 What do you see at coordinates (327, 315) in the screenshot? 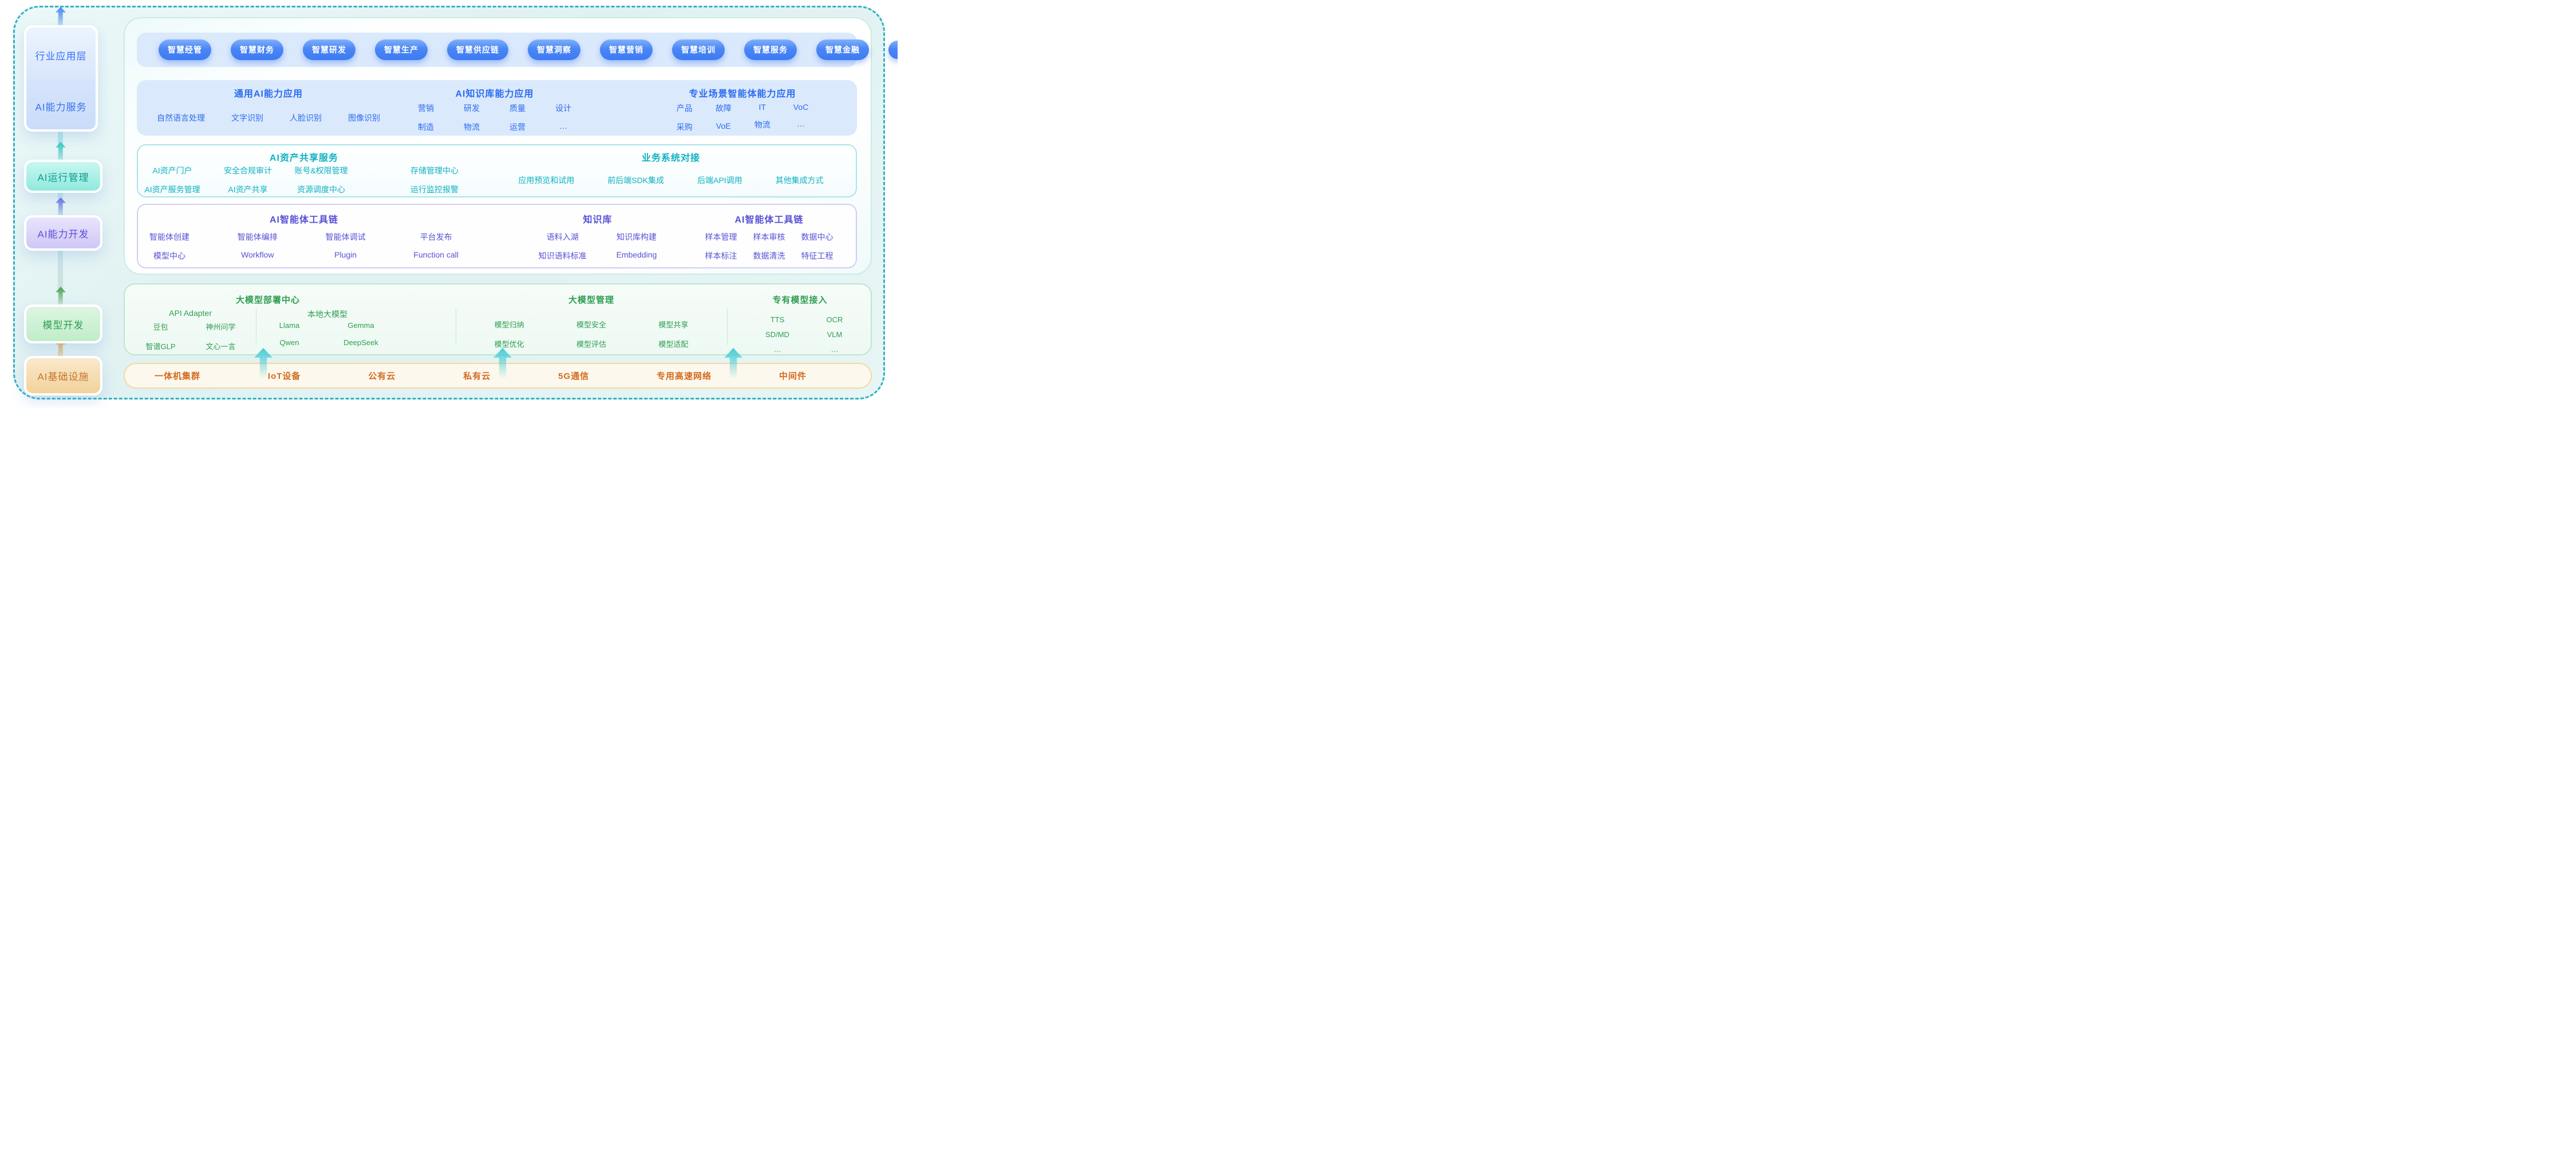
I see `subgroup-title: 本地大模型` at bounding box center [327, 315].